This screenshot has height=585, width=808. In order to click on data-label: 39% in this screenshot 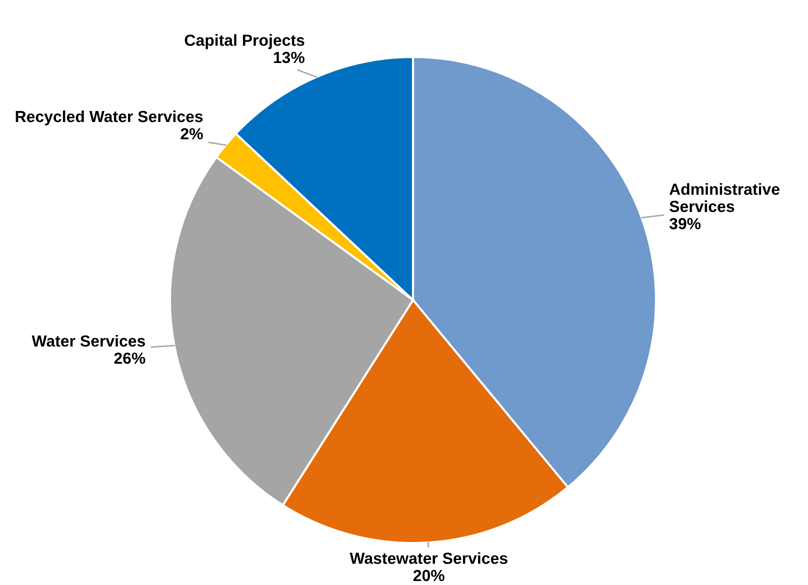, I will do `click(685, 224)`.